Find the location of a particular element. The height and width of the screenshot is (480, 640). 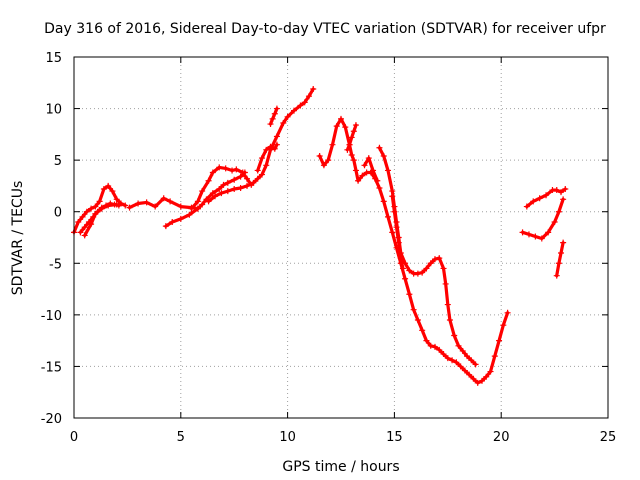

y-tick-label: 5 is located at coordinates (58, 161).